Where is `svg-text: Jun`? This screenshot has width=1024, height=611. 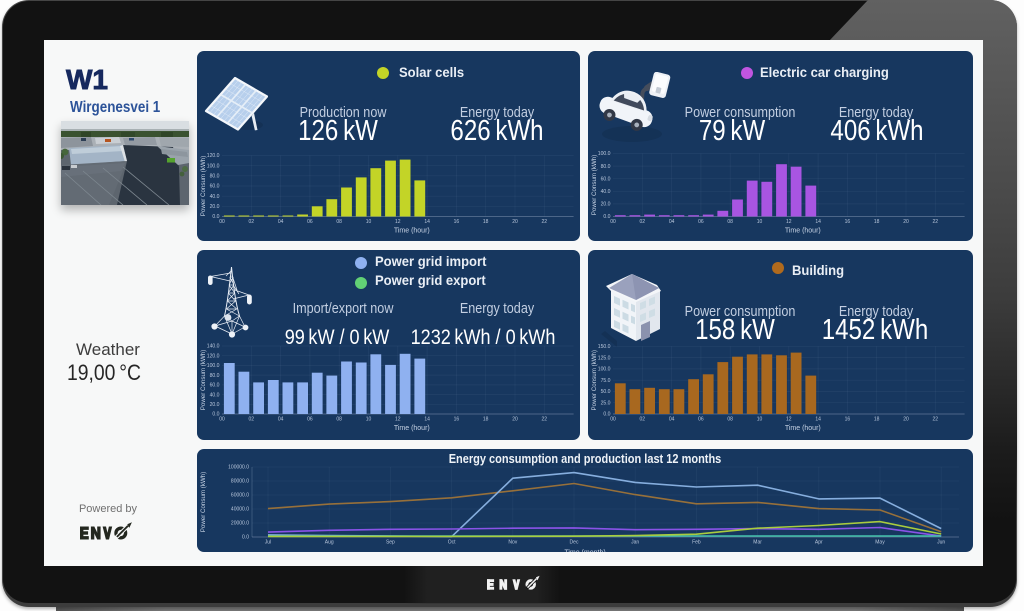
svg-text: Jun is located at coordinates (941, 543).